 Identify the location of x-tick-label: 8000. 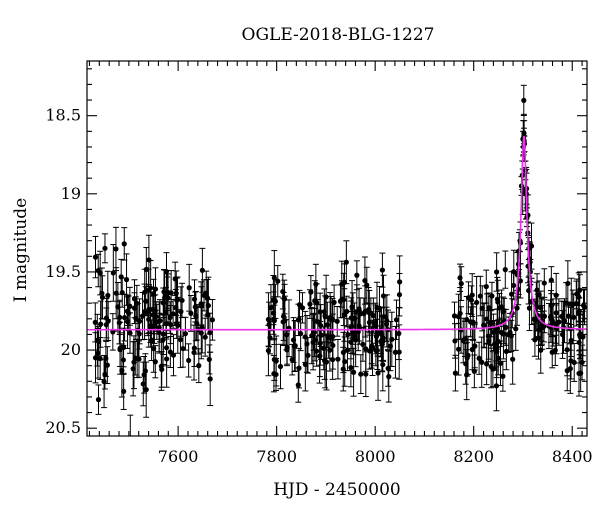
(375, 456).